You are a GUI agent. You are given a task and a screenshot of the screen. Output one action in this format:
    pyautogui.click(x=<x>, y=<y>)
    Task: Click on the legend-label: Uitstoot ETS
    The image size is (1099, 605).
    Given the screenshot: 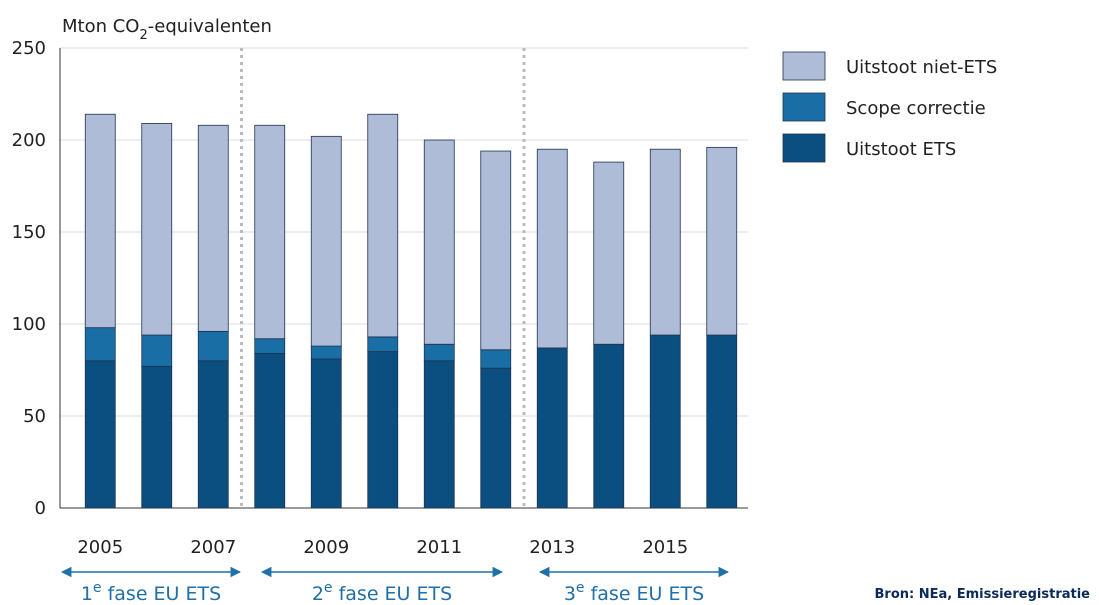 What is the action you would take?
    pyautogui.click(x=901, y=149)
    